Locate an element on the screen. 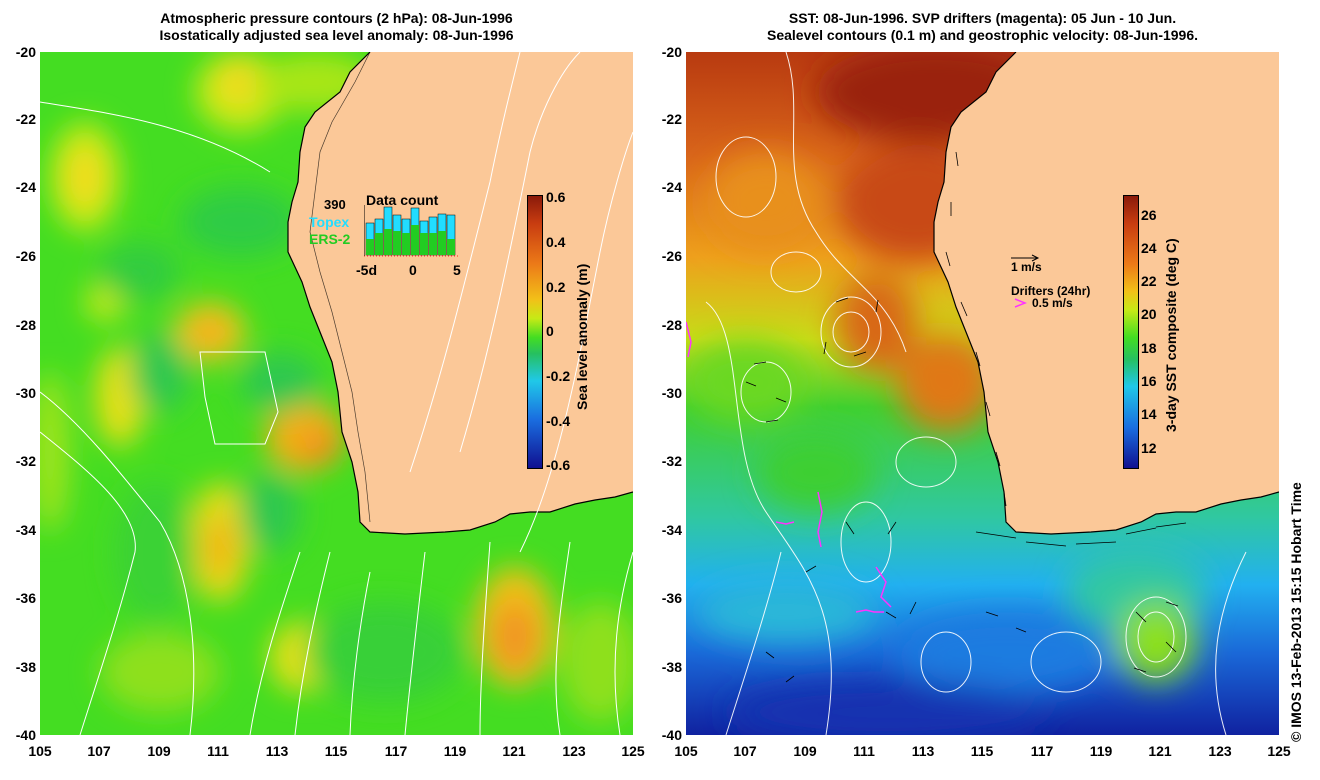 The image size is (1320, 780). left-x-tick: 125 is located at coordinates (633, 751).